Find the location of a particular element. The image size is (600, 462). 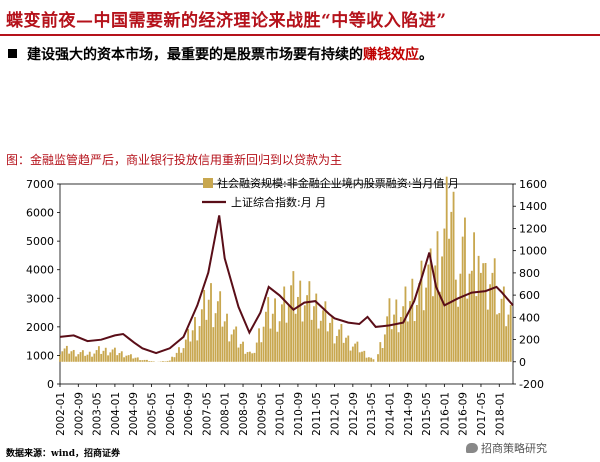

x-tick-label: 2009-05 is located at coordinates (262, 414).